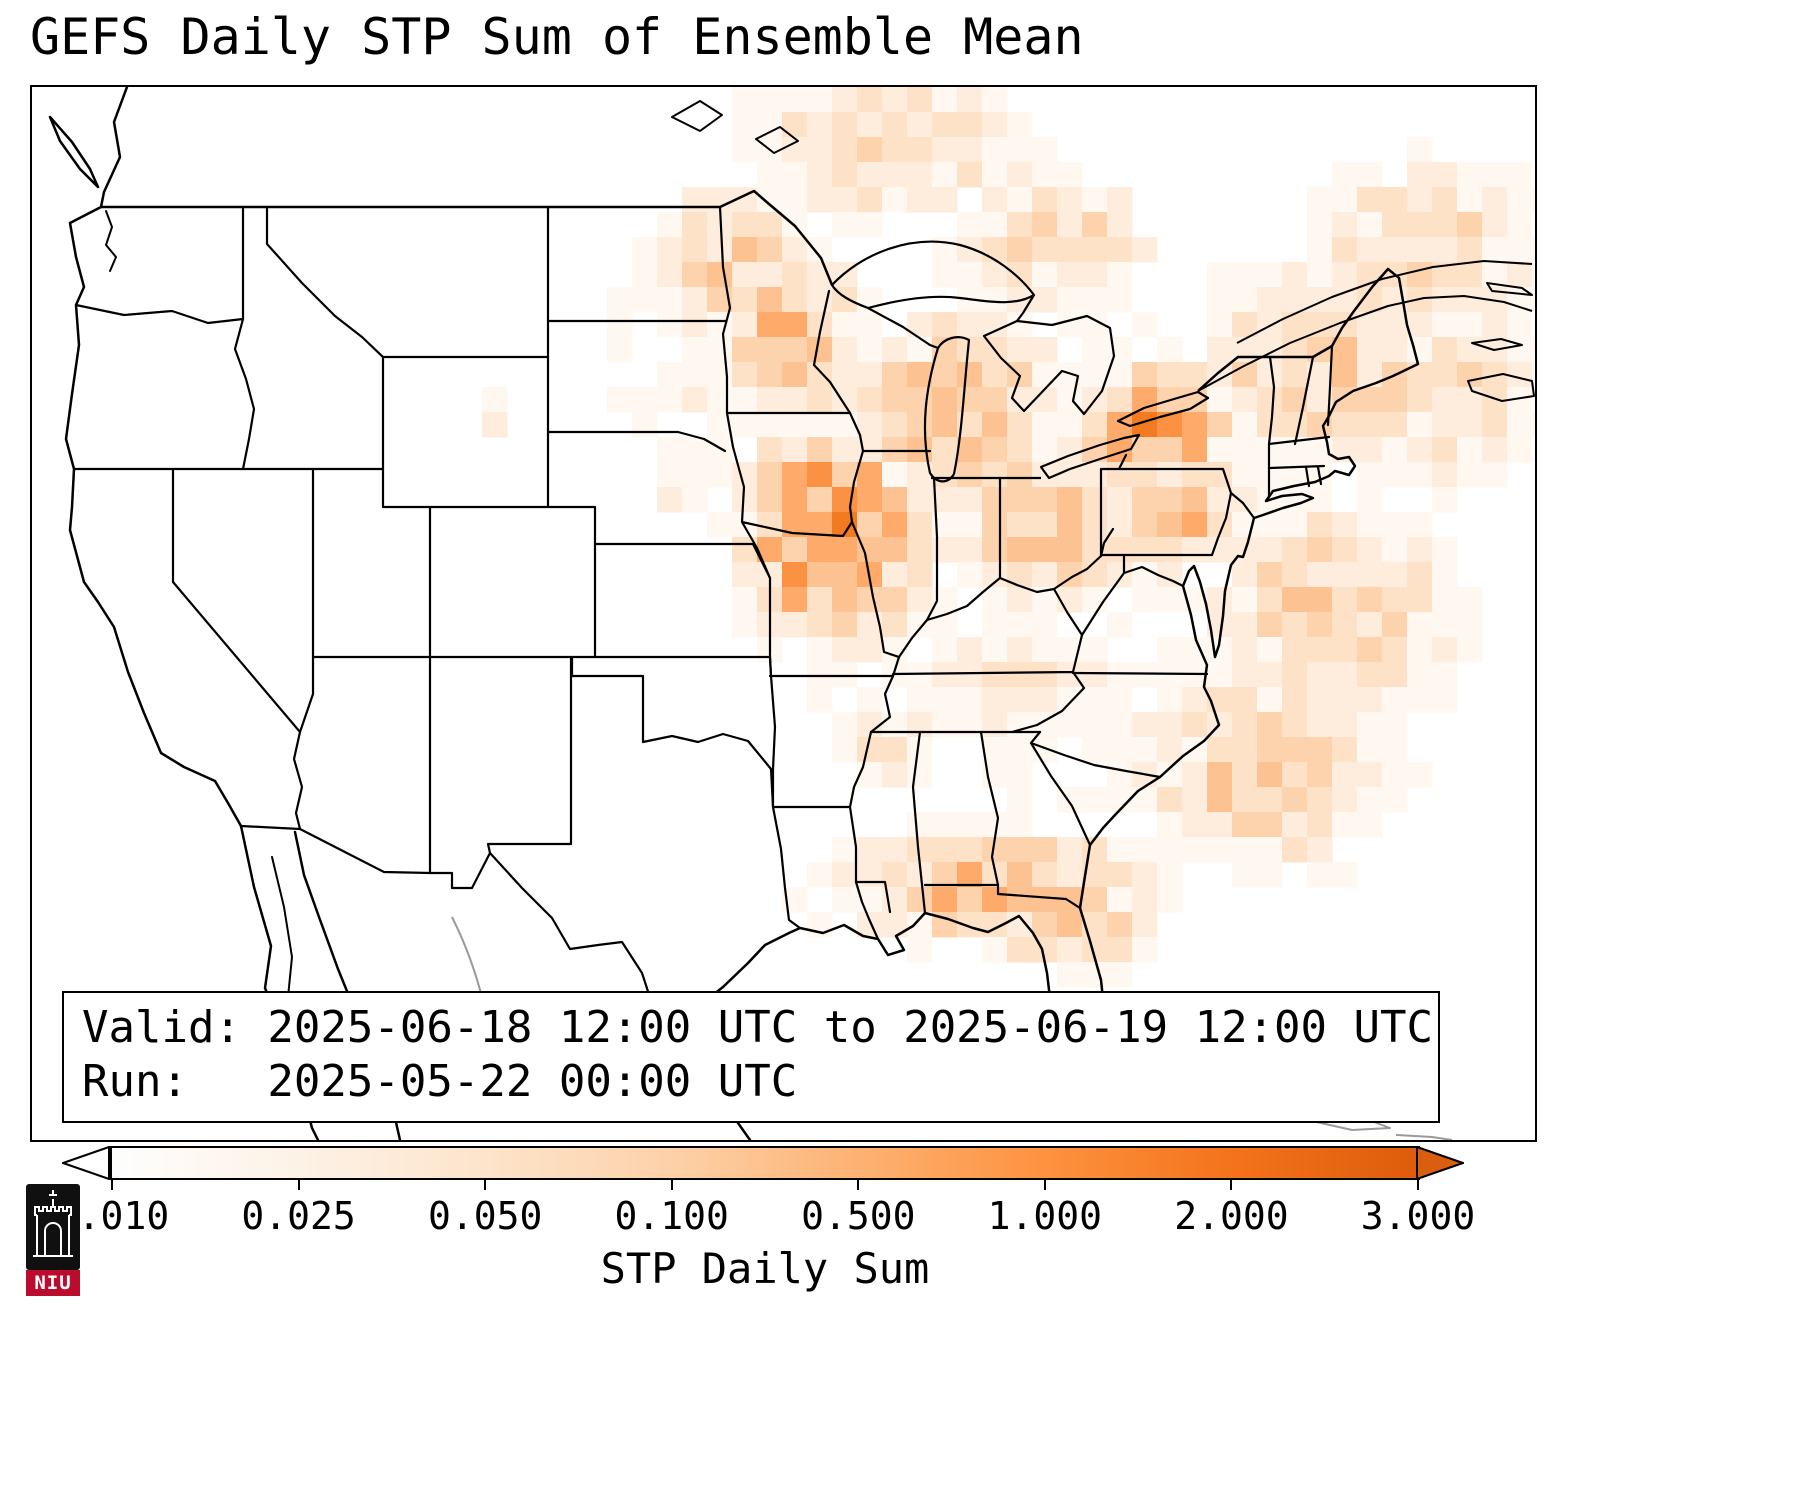  Describe the element at coordinates (111, 241) in the screenshot. I see `puget-sound` at that location.